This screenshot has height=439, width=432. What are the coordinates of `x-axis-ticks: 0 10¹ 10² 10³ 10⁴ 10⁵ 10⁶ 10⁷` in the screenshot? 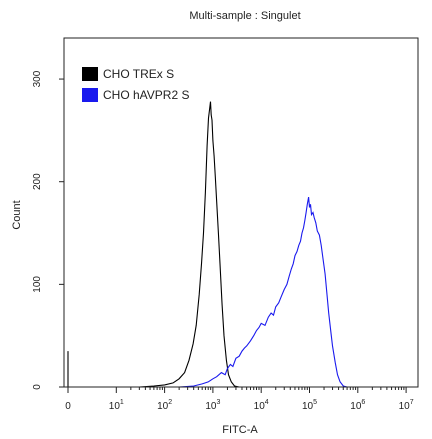 It's located at (239, 399).